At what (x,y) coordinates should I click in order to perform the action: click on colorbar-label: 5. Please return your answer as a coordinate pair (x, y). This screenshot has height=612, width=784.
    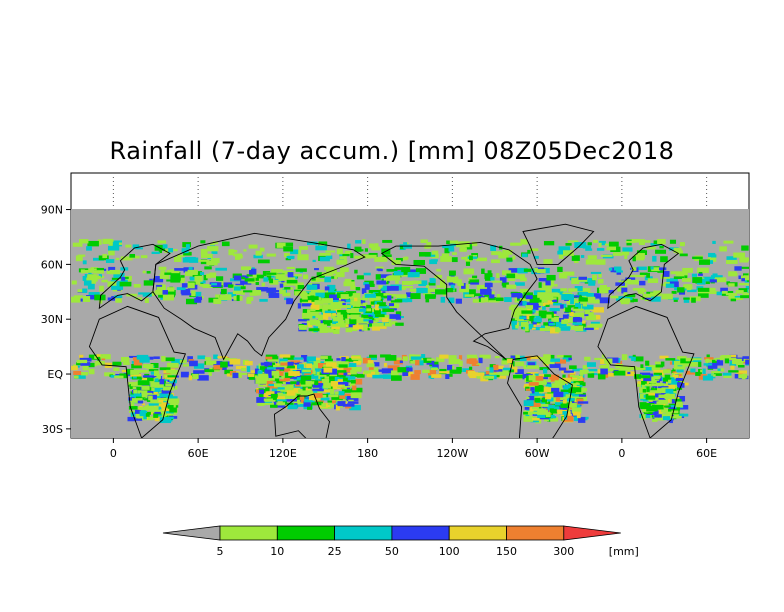
    Looking at the image, I should click on (220, 551).